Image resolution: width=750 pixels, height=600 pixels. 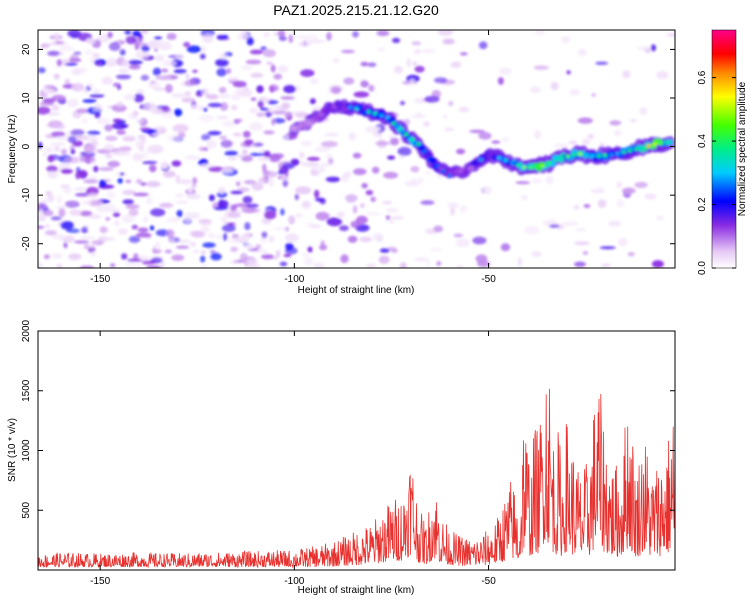 What do you see at coordinates (26, 390) in the screenshot?
I see `y-tick-label: 1500` at bounding box center [26, 390].